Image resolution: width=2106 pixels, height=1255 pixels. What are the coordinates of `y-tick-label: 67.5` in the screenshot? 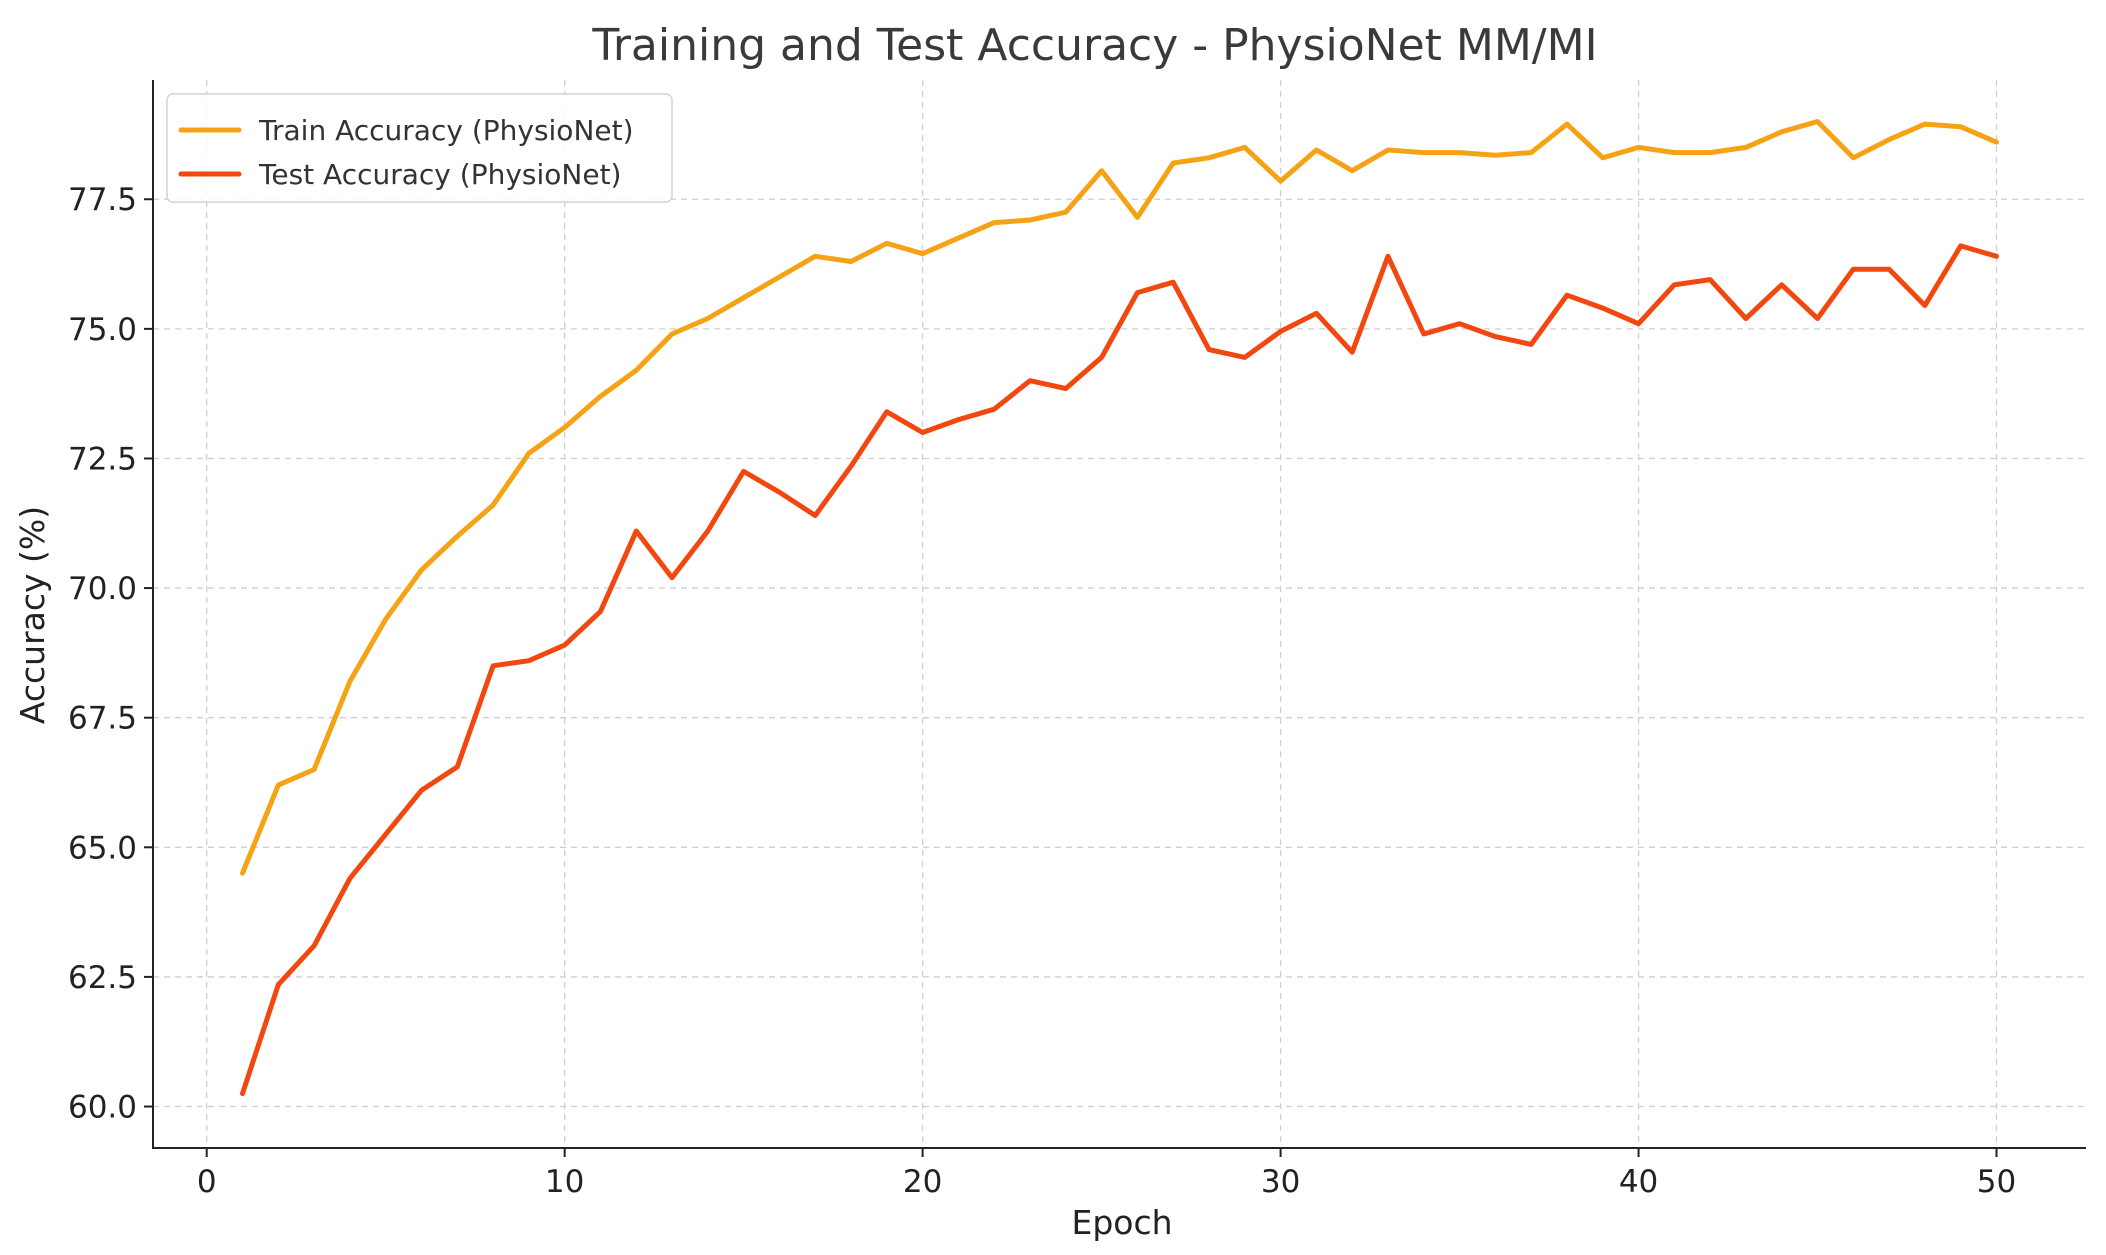 It's located at (102, 719).